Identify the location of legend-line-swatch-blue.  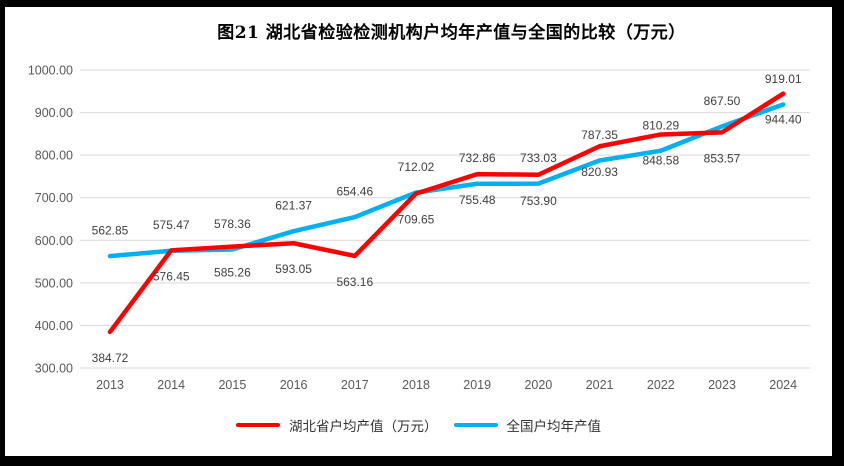
(475, 425).